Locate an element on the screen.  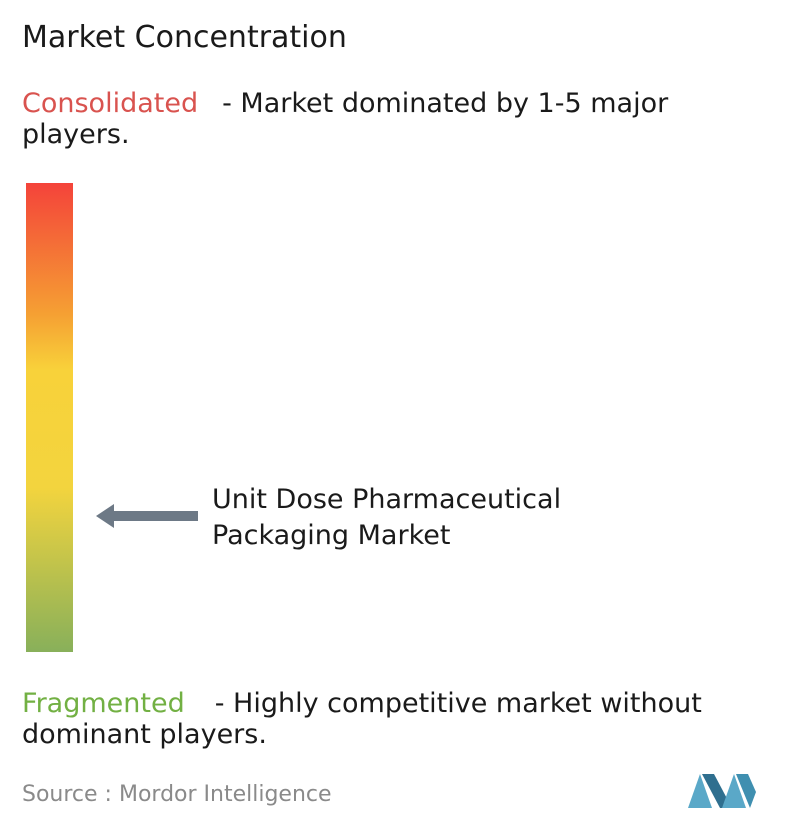
fragmented-description: - Highly competitive market without is located at coordinates (458, 703).